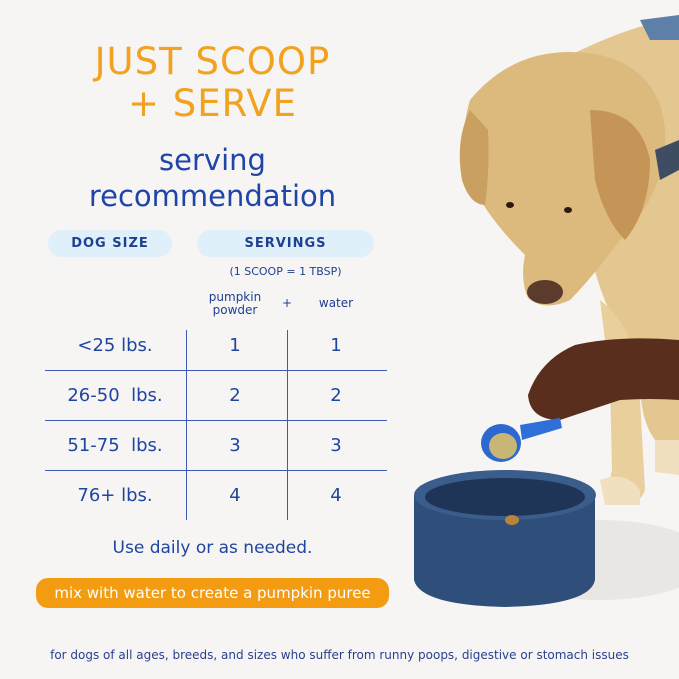 This screenshot has height=679, width=679. Describe the element at coordinates (235, 303) in the screenshot. I see `pumpkin-powder-label: pumpkin powder` at that location.